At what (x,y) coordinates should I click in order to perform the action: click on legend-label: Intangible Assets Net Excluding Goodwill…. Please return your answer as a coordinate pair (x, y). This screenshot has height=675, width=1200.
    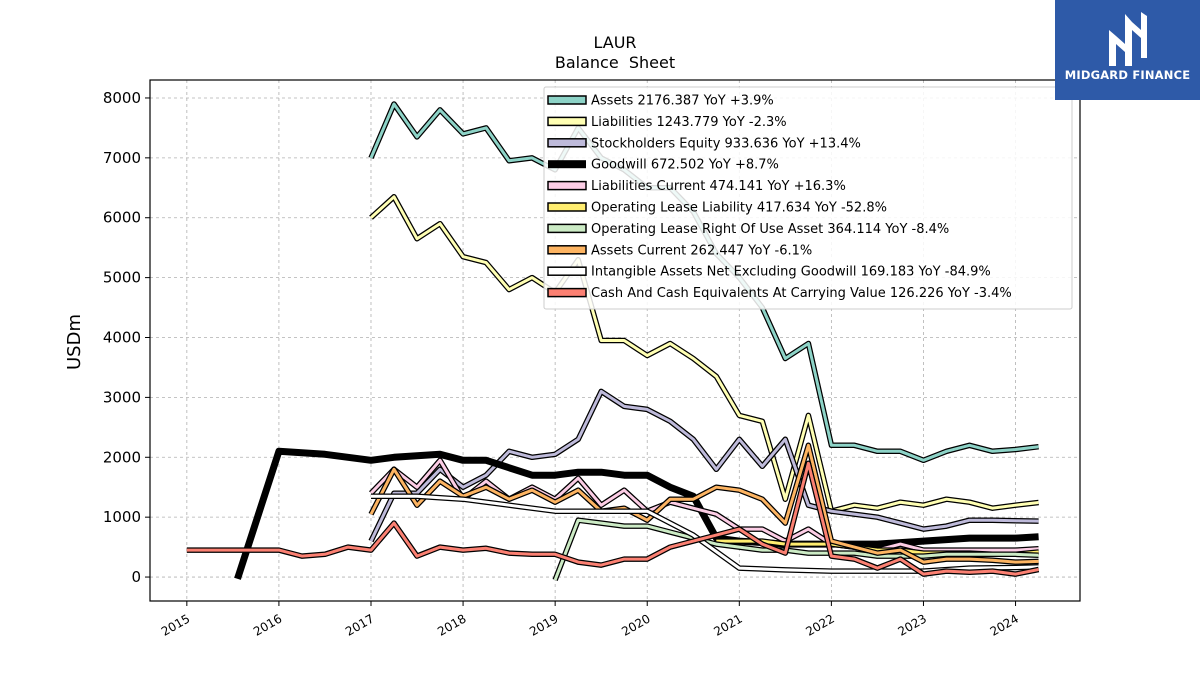
    Looking at the image, I should click on (791, 272).